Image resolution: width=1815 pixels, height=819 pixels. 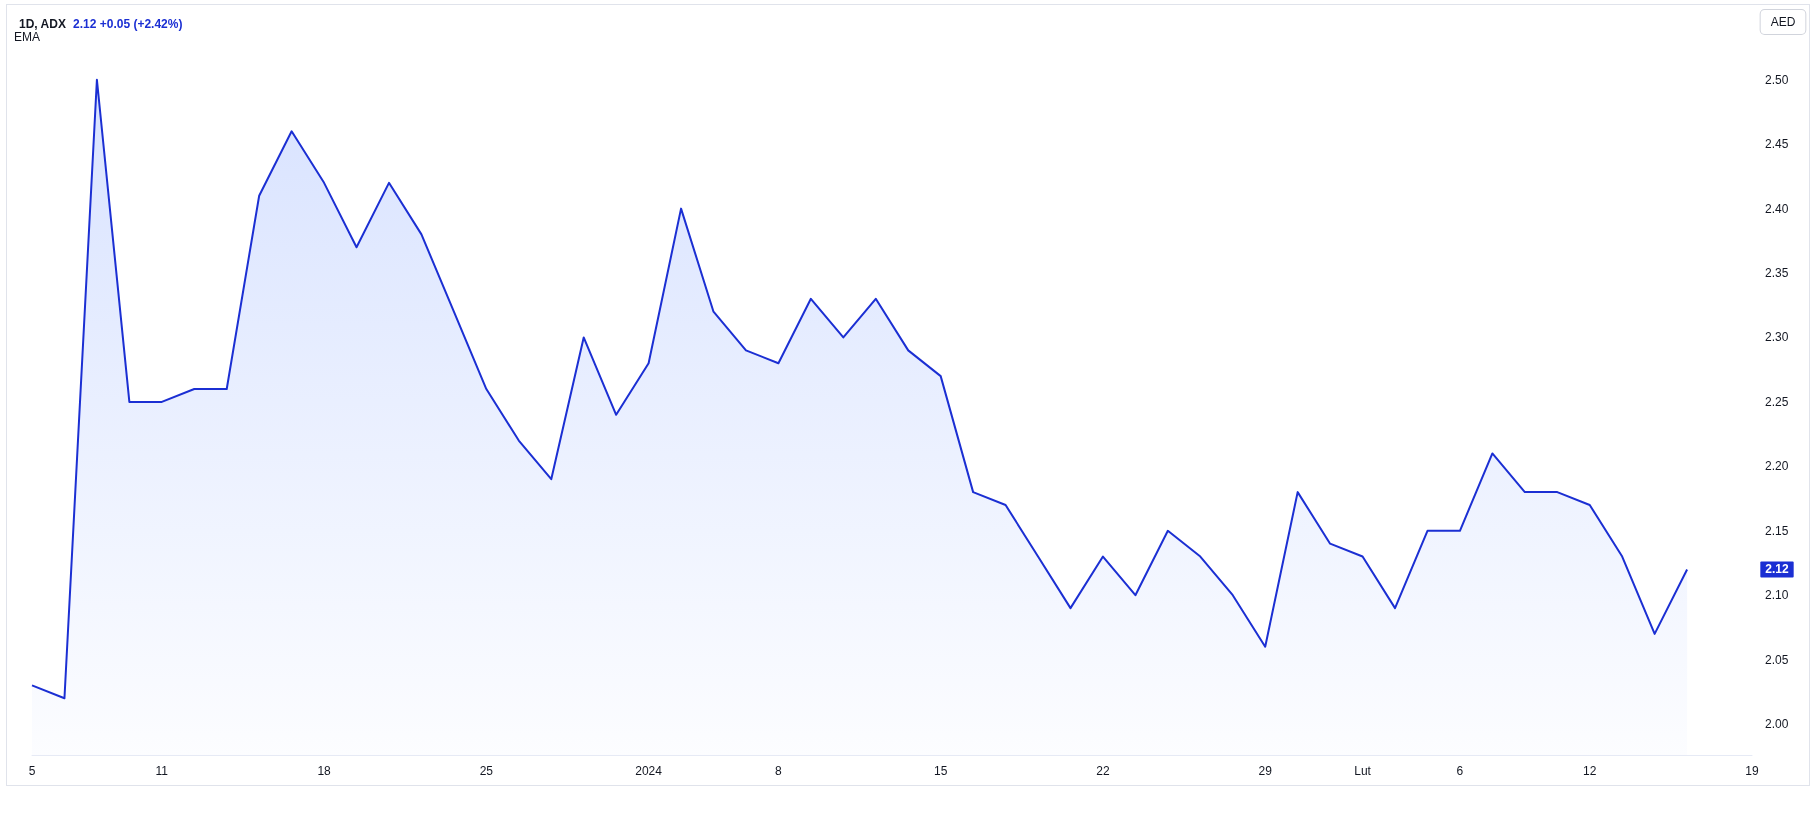 I want to click on x-tick-label: 2024, so click(x=649, y=771).